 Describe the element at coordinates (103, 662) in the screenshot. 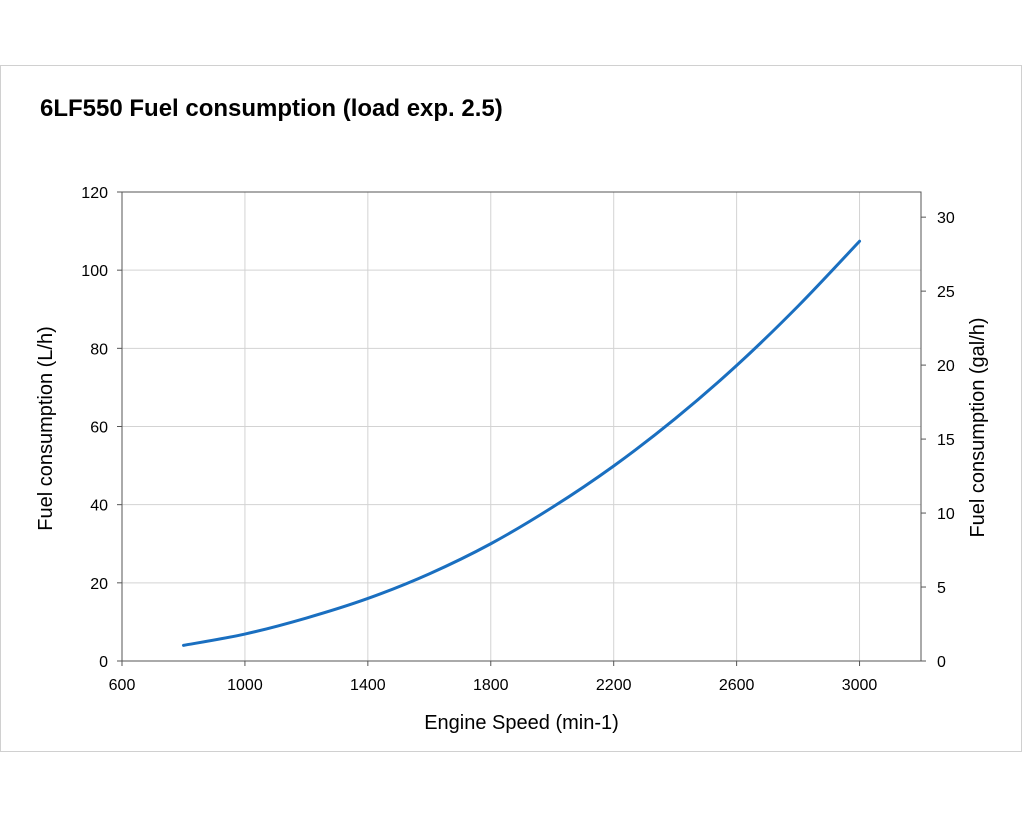

I see `y-tick-label: 0` at that location.